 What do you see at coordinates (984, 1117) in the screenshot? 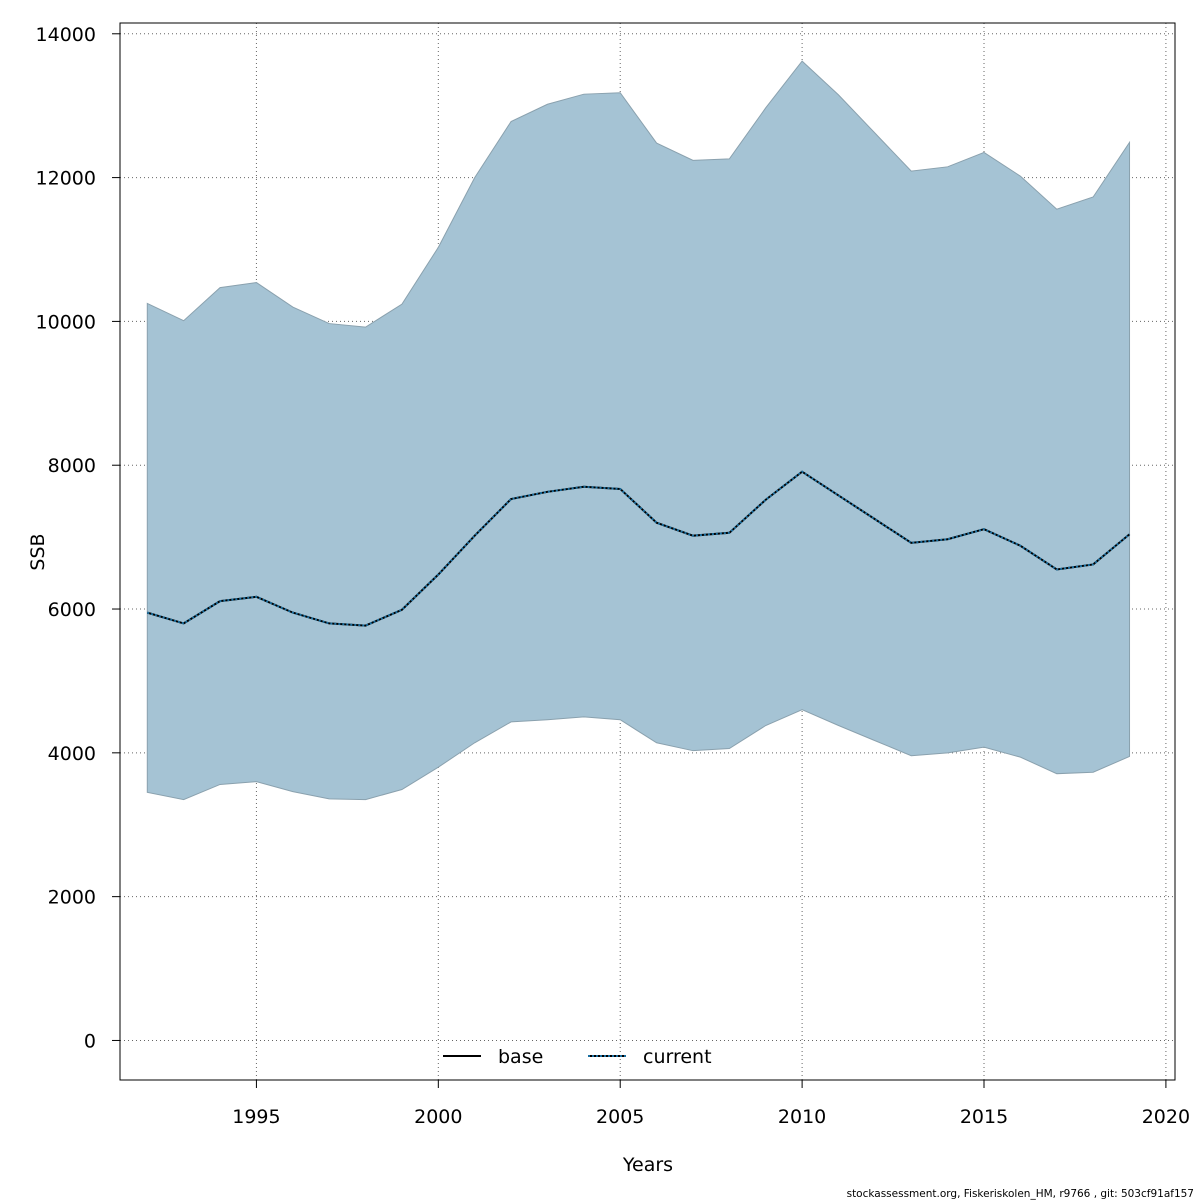
I see `x-tick-label-2015: 2015` at bounding box center [984, 1117].